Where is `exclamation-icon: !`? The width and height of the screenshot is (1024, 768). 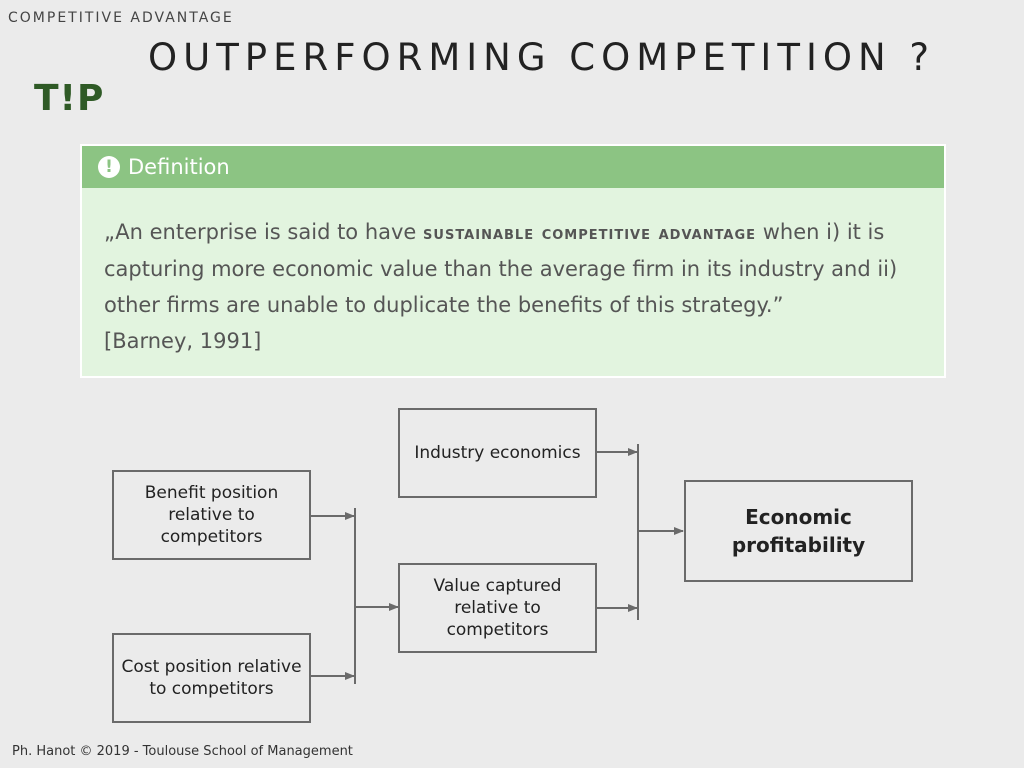 exclamation-icon: ! is located at coordinates (109, 167).